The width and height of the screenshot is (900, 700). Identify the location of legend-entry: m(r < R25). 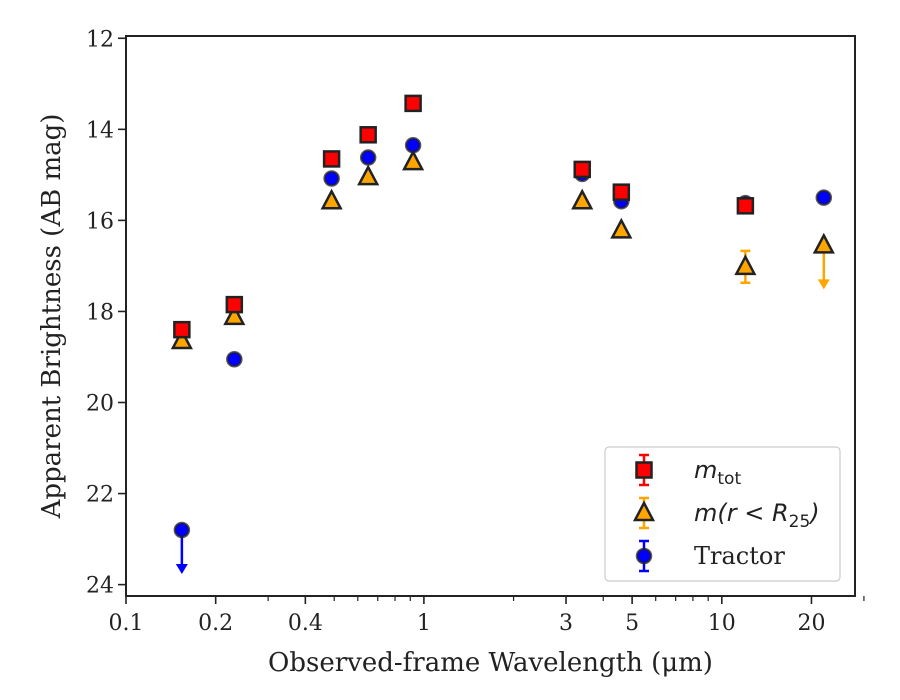
(726, 514).